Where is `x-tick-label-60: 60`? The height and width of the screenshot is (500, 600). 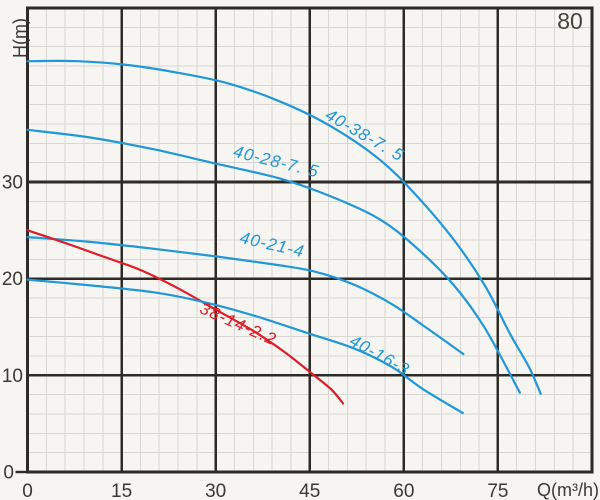 x-tick-label-60: 60 is located at coordinates (403, 490).